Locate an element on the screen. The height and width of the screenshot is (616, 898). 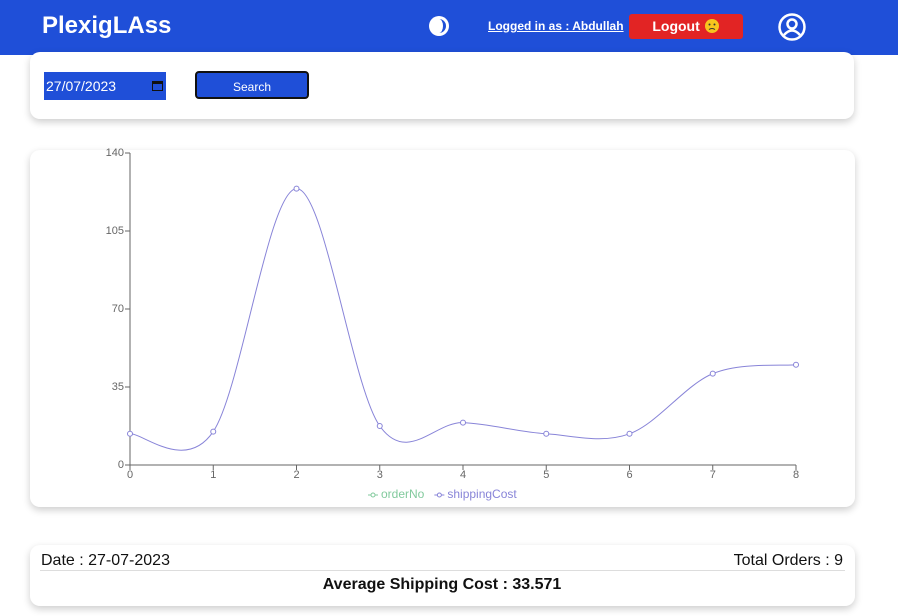
x-tick-label: 2 is located at coordinates (296, 475).